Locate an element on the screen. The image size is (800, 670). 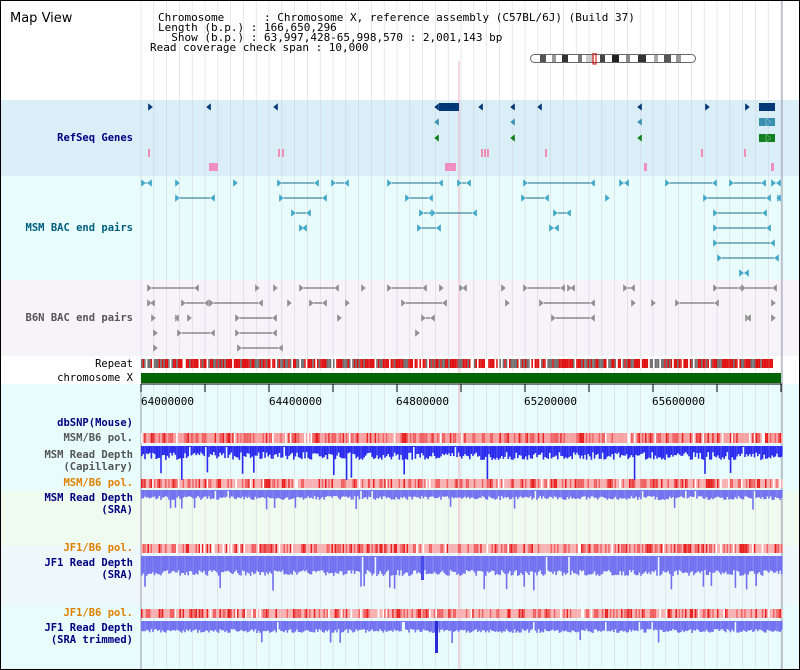
gene-tick is located at coordinates (279, 153).